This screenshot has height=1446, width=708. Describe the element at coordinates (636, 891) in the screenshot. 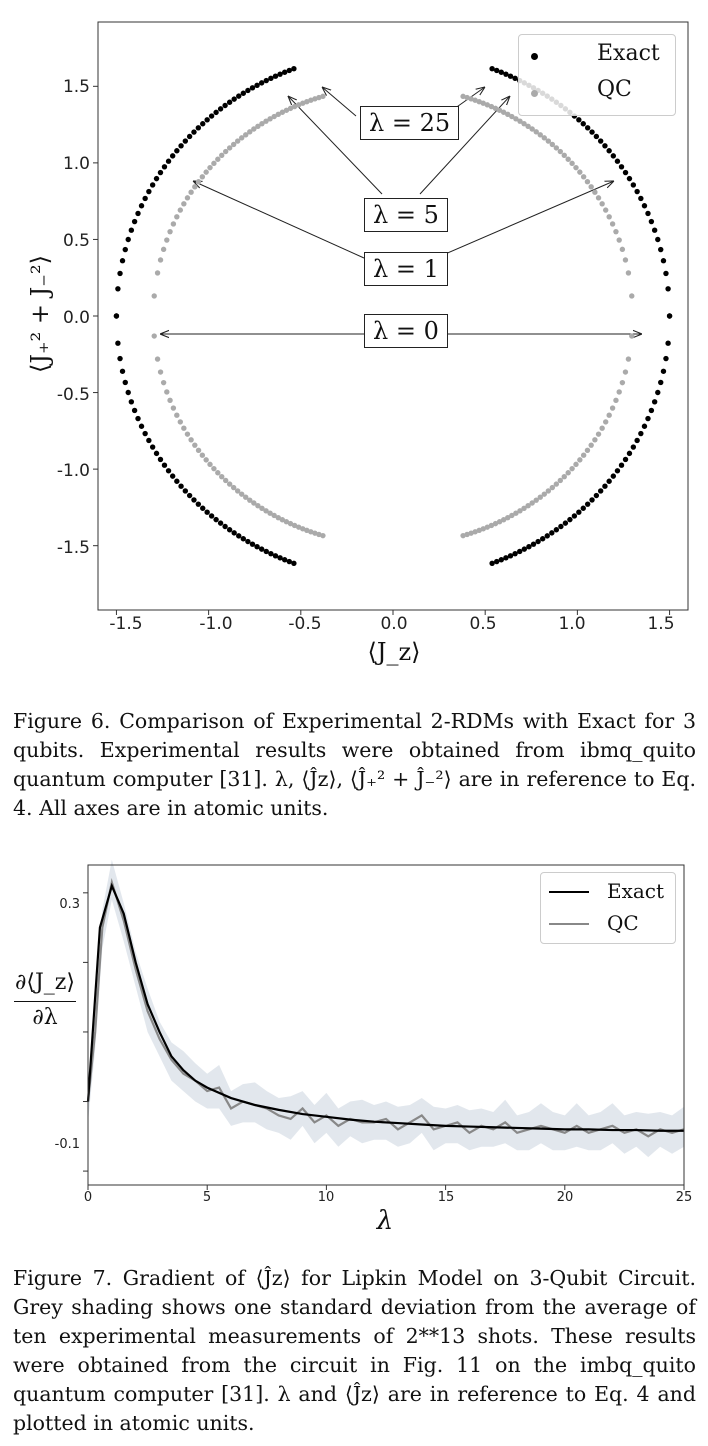

I see `legend-label-exact: Exact` at that location.